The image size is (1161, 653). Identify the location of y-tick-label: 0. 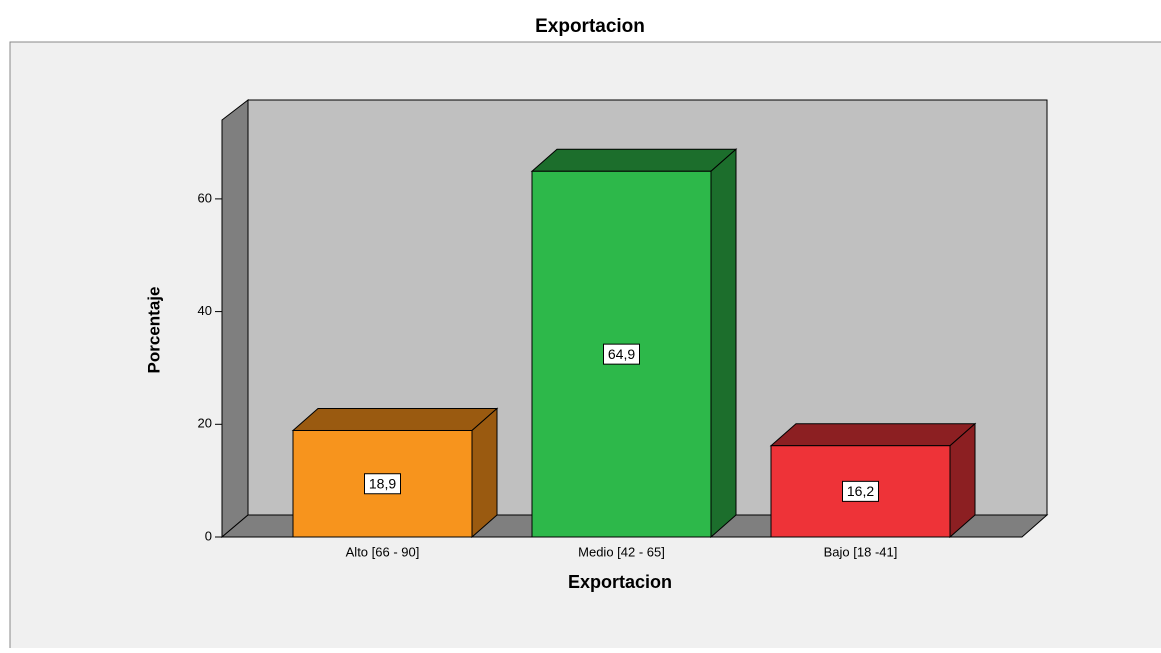
(208, 535).